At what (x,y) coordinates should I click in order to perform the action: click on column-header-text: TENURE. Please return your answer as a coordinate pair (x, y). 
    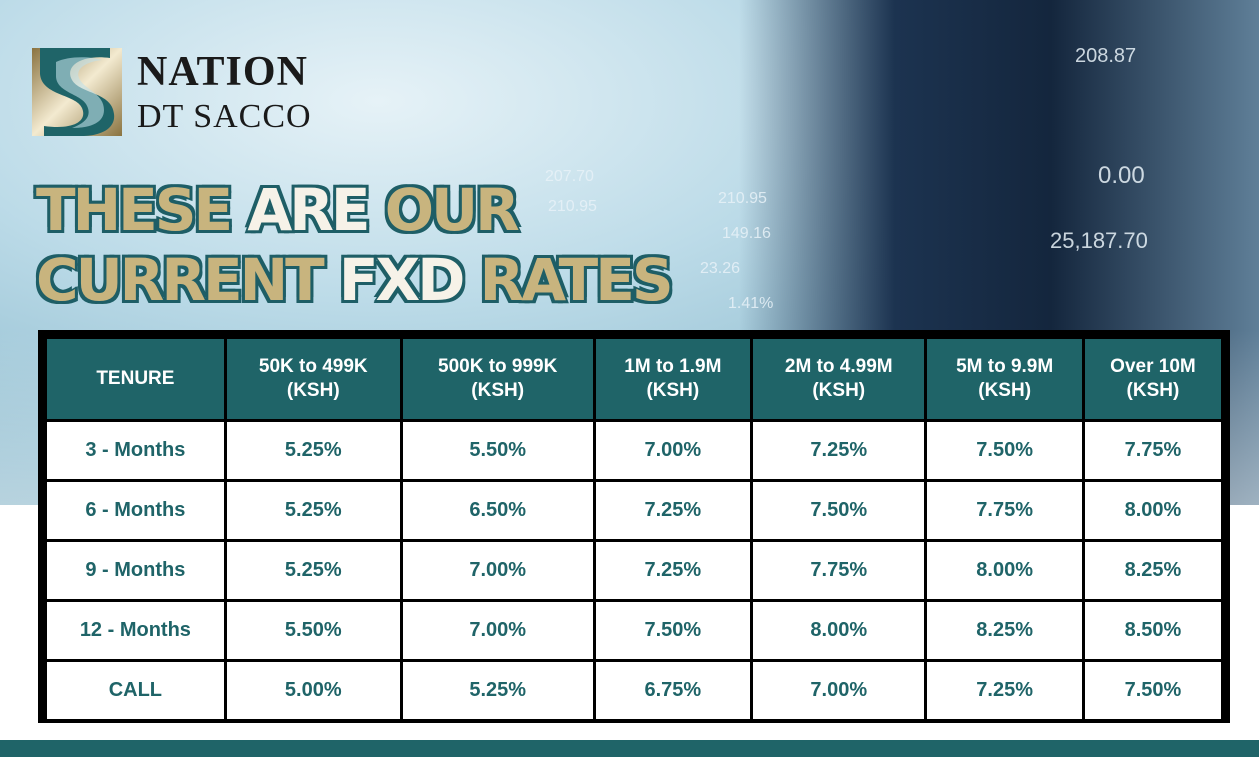
    Looking at the image, I should click on (135, 378).